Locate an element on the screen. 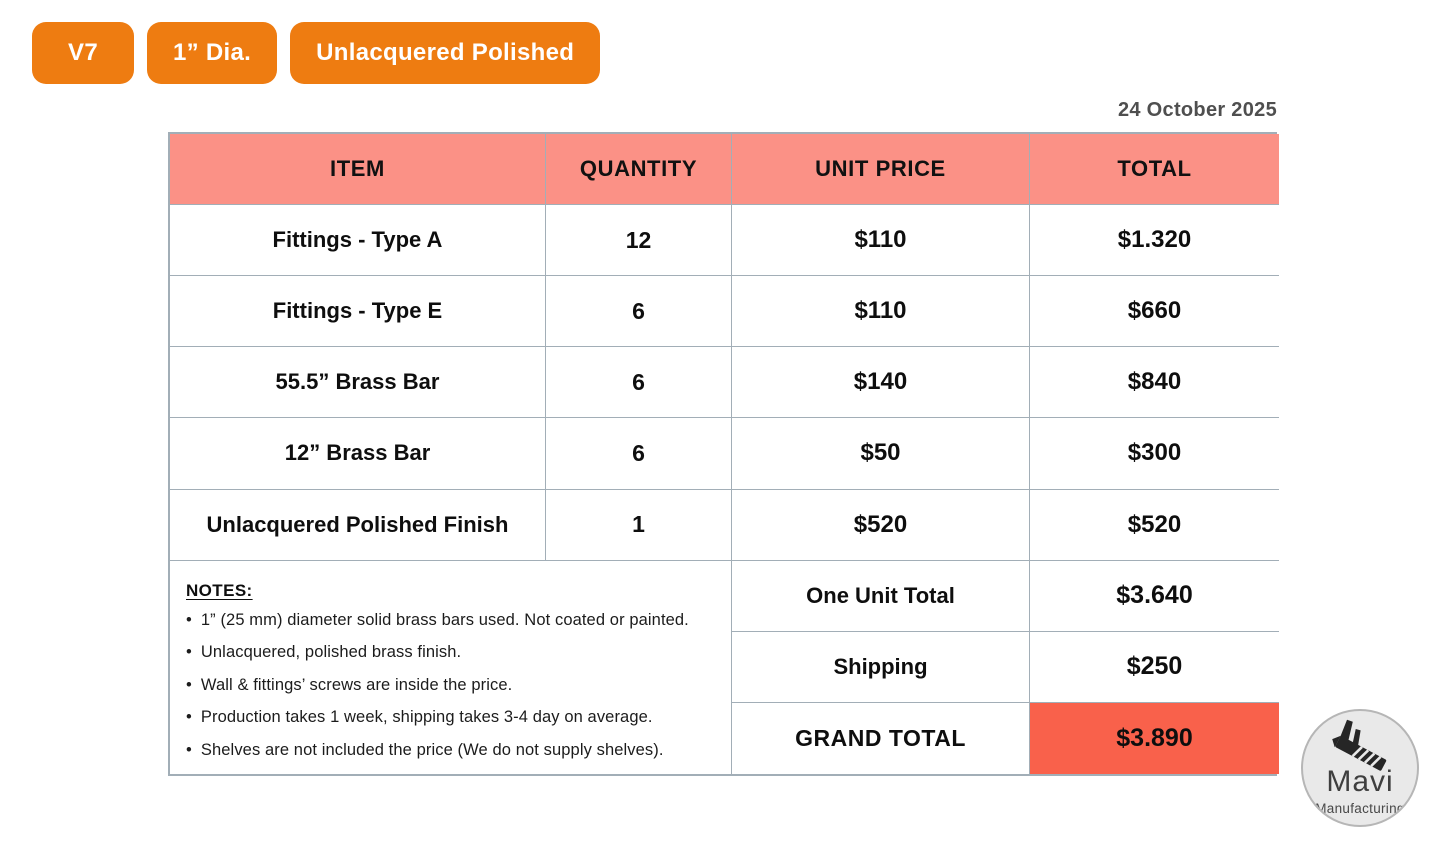  unit-price-cell: $520 is located at coordinates (881, 525).